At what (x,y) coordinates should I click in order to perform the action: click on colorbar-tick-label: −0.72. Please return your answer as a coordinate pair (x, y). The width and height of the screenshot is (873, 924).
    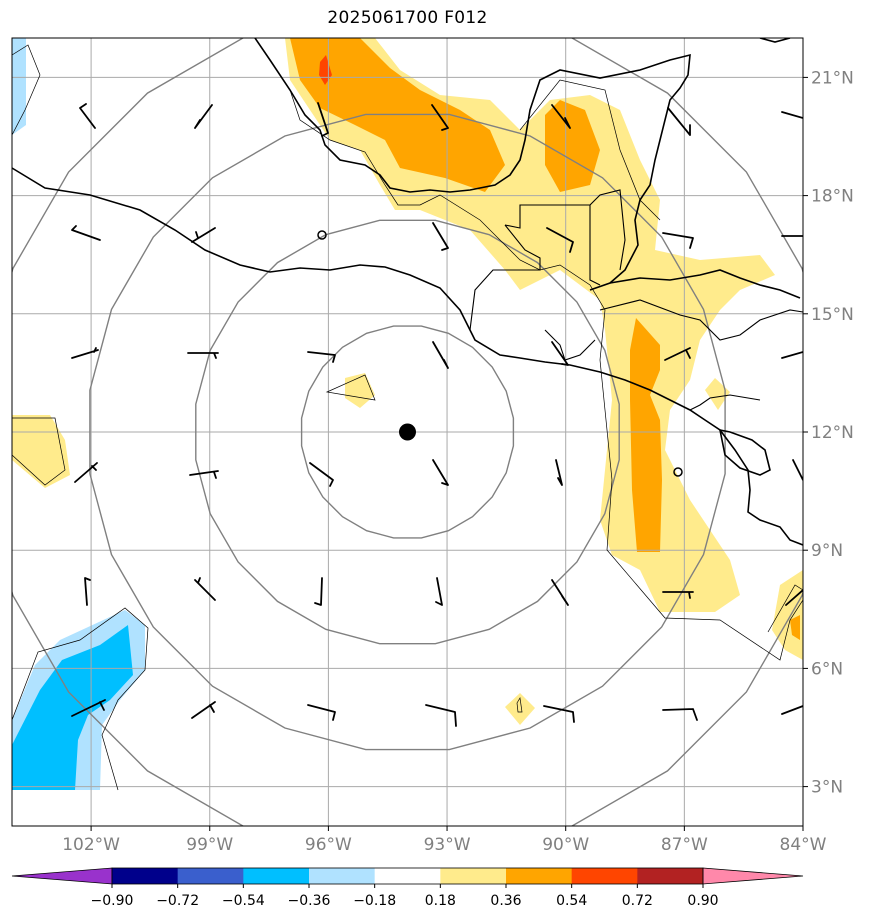
    Looking at the image, I should click on (177, 901).